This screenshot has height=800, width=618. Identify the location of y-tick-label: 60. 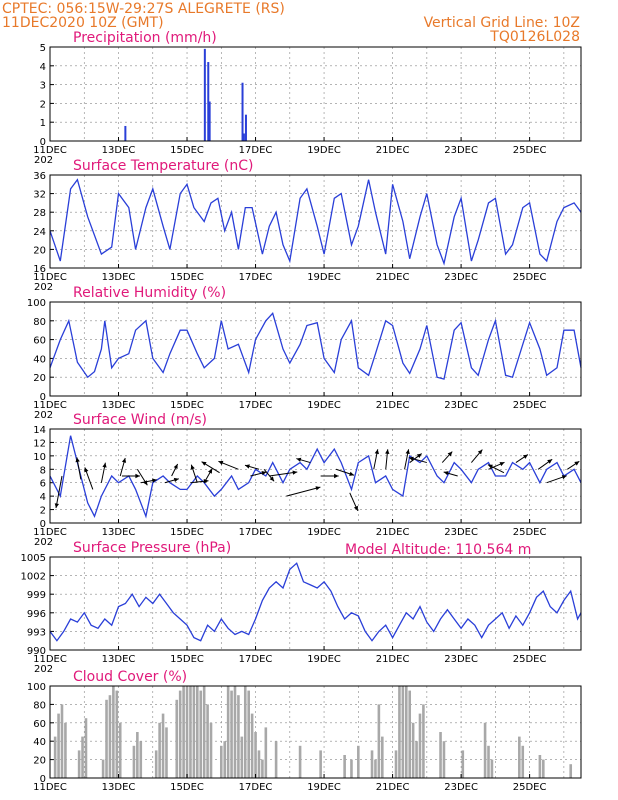
(39, 724).